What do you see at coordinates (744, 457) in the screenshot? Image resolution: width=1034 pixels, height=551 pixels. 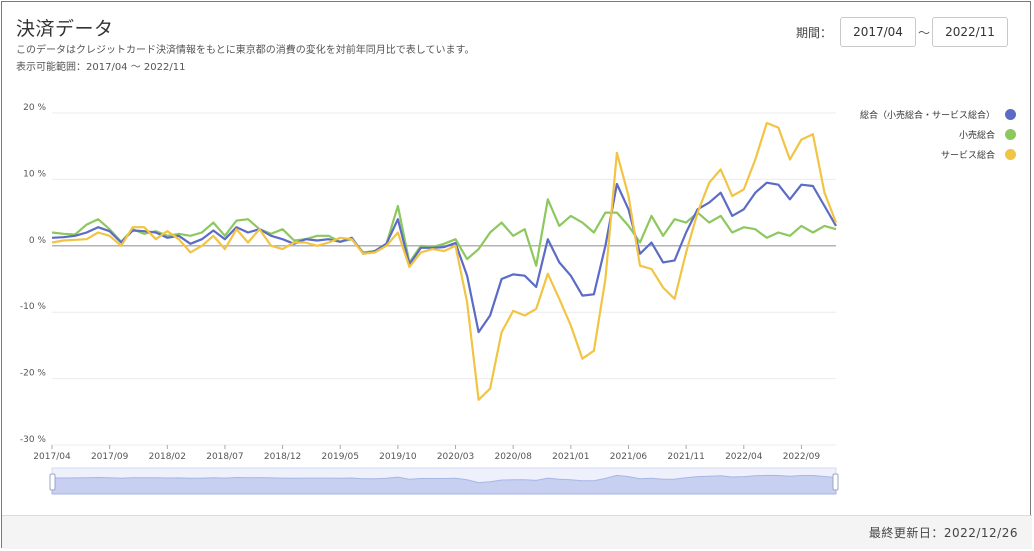 I see `x-tick-label: 2022/04` at bounding box center [744, 457].